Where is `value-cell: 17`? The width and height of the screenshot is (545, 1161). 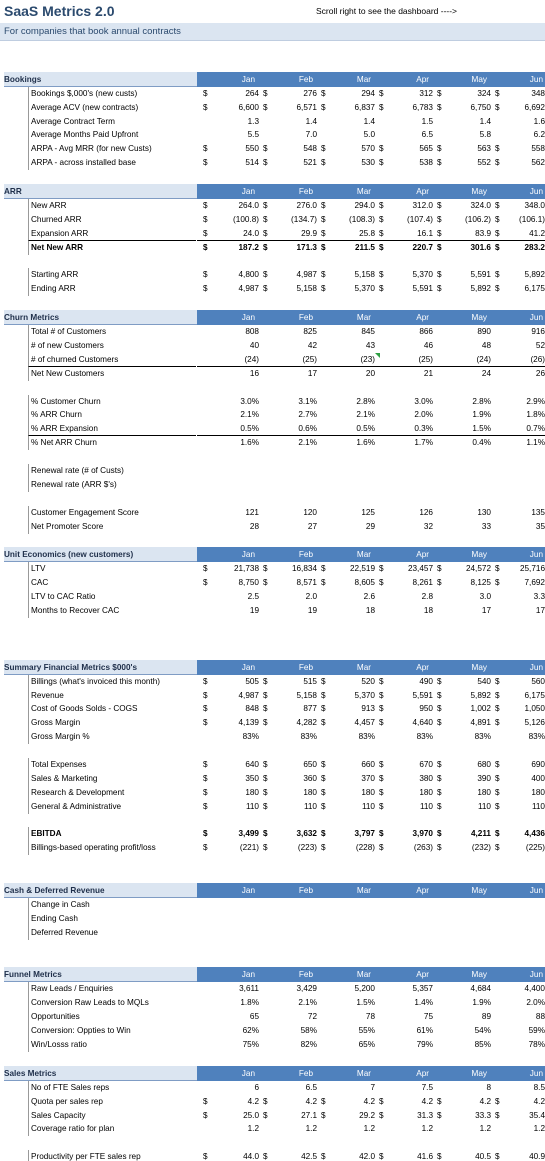 value-cell: 17 is located at coordinates (540, 611).